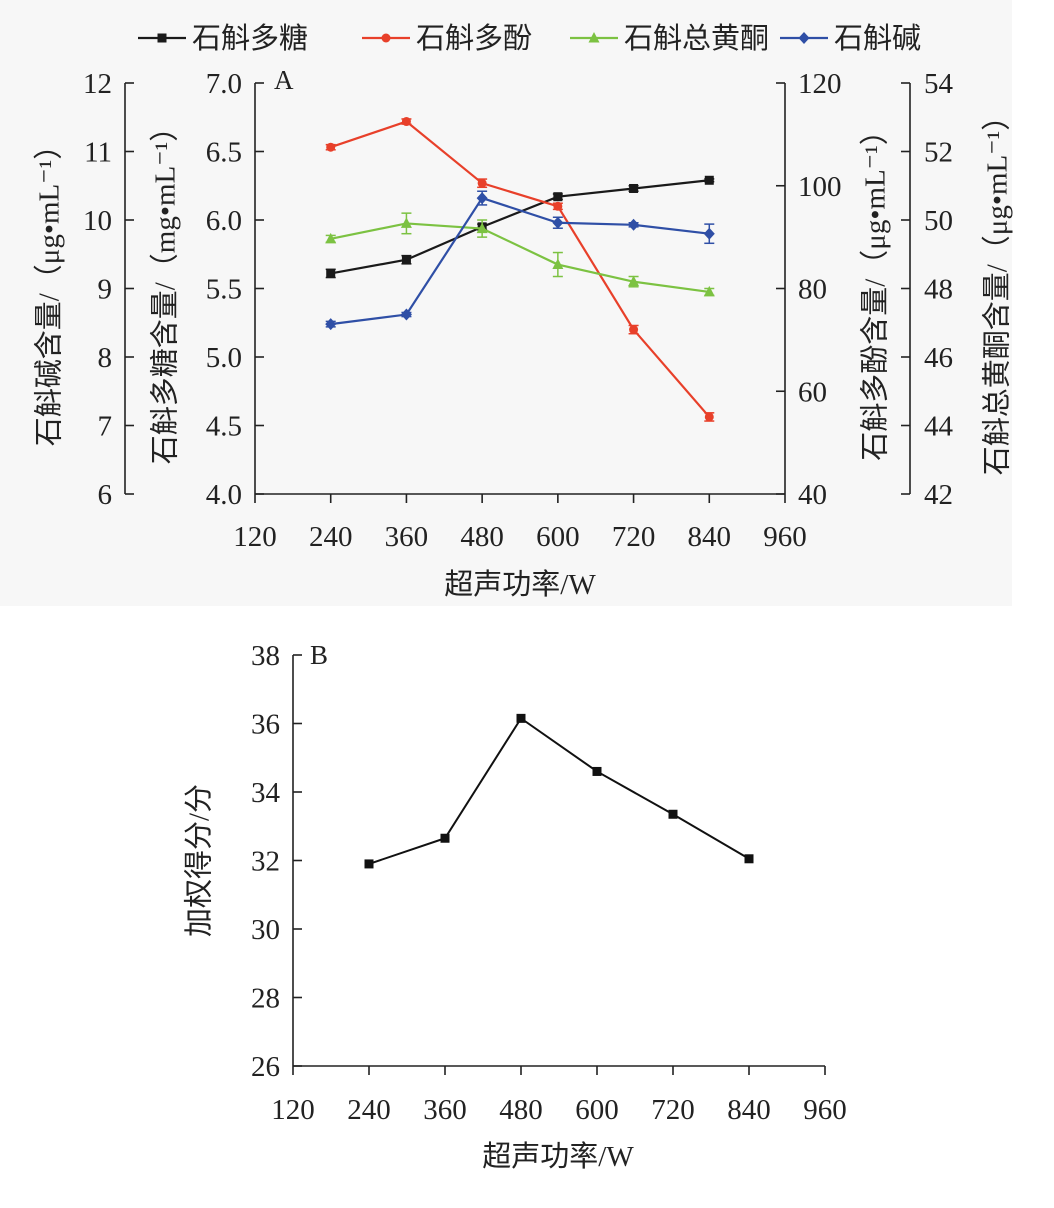 The image size is (1054, 1208). Describe the element at coordinates (105, 427) in the screenshot. I see `panel-a-tick-label-alkaloid: 7` at that location.